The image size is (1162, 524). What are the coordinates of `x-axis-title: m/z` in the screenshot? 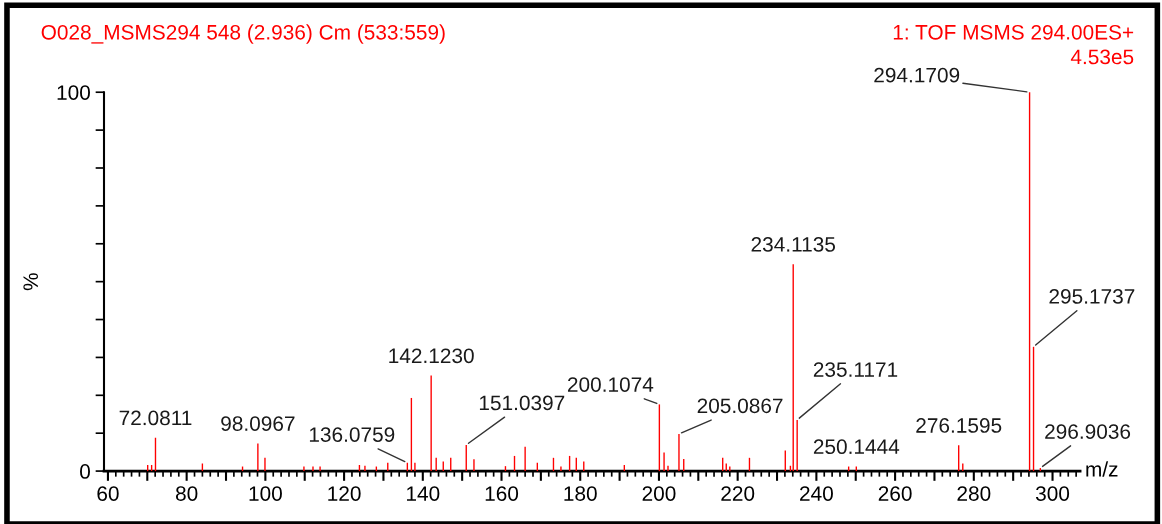 It's located at (1102, 469).